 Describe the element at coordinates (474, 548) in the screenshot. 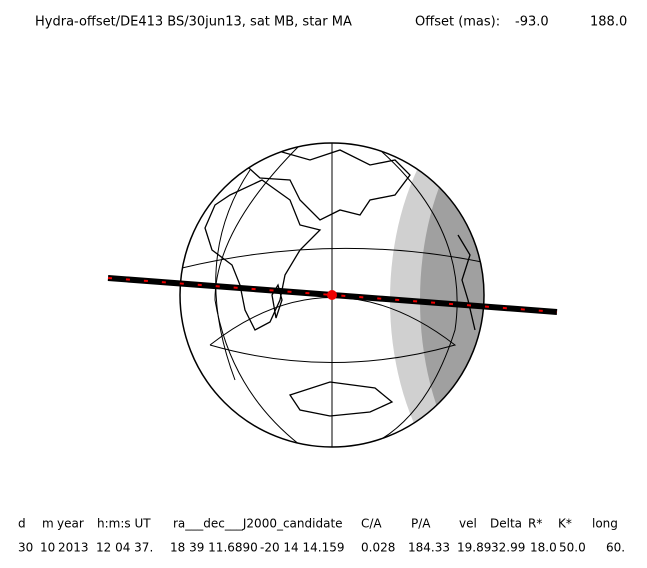

I see `table-cell: 19.89` at that location.